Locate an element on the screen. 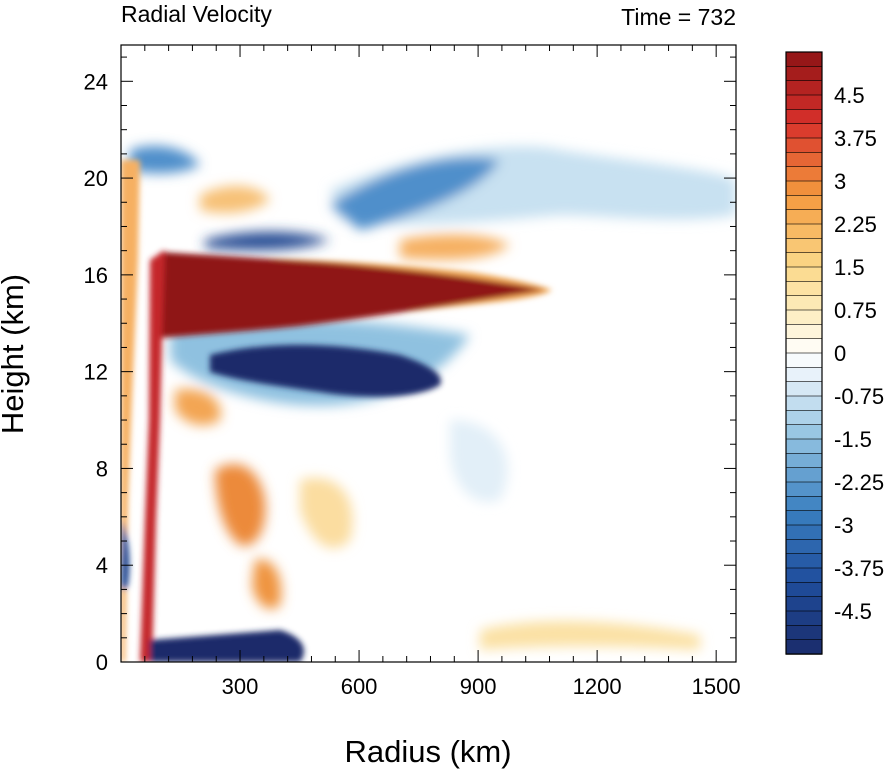 The image size is (895, 774). eyewall-side-outflow is located at coordinates (198, 407).